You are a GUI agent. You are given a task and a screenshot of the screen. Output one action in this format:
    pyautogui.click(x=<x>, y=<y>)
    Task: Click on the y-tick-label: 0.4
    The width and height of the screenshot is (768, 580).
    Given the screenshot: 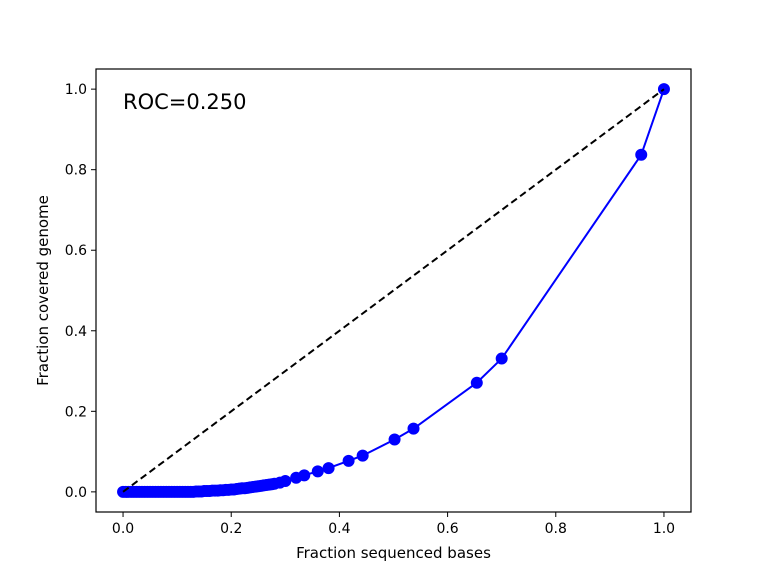 What is the action you would take?
    pyautogui.click(x=76, y=332)
    